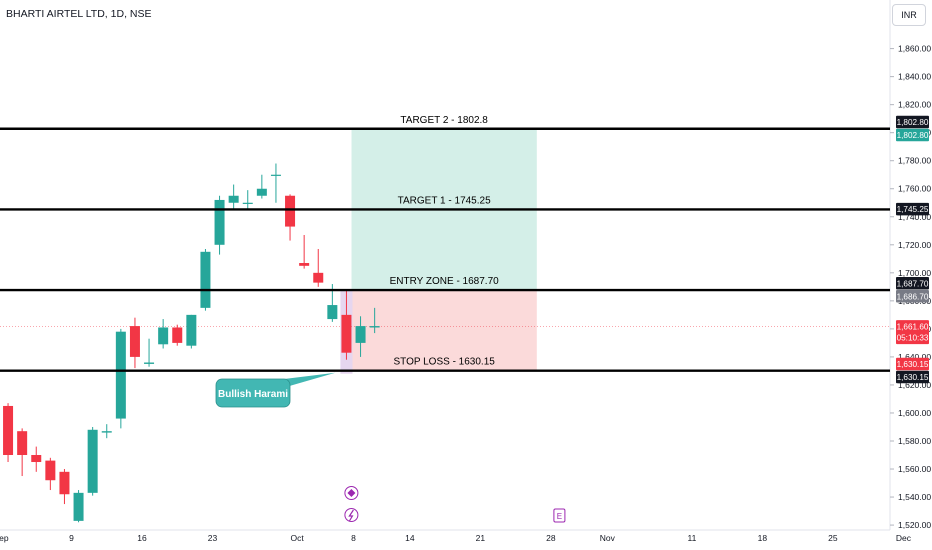  What do you see at coordinates (914, 497) in the screenshot?
I see `y-tick-label: 1,540.00` at bounding box center [914, 497].